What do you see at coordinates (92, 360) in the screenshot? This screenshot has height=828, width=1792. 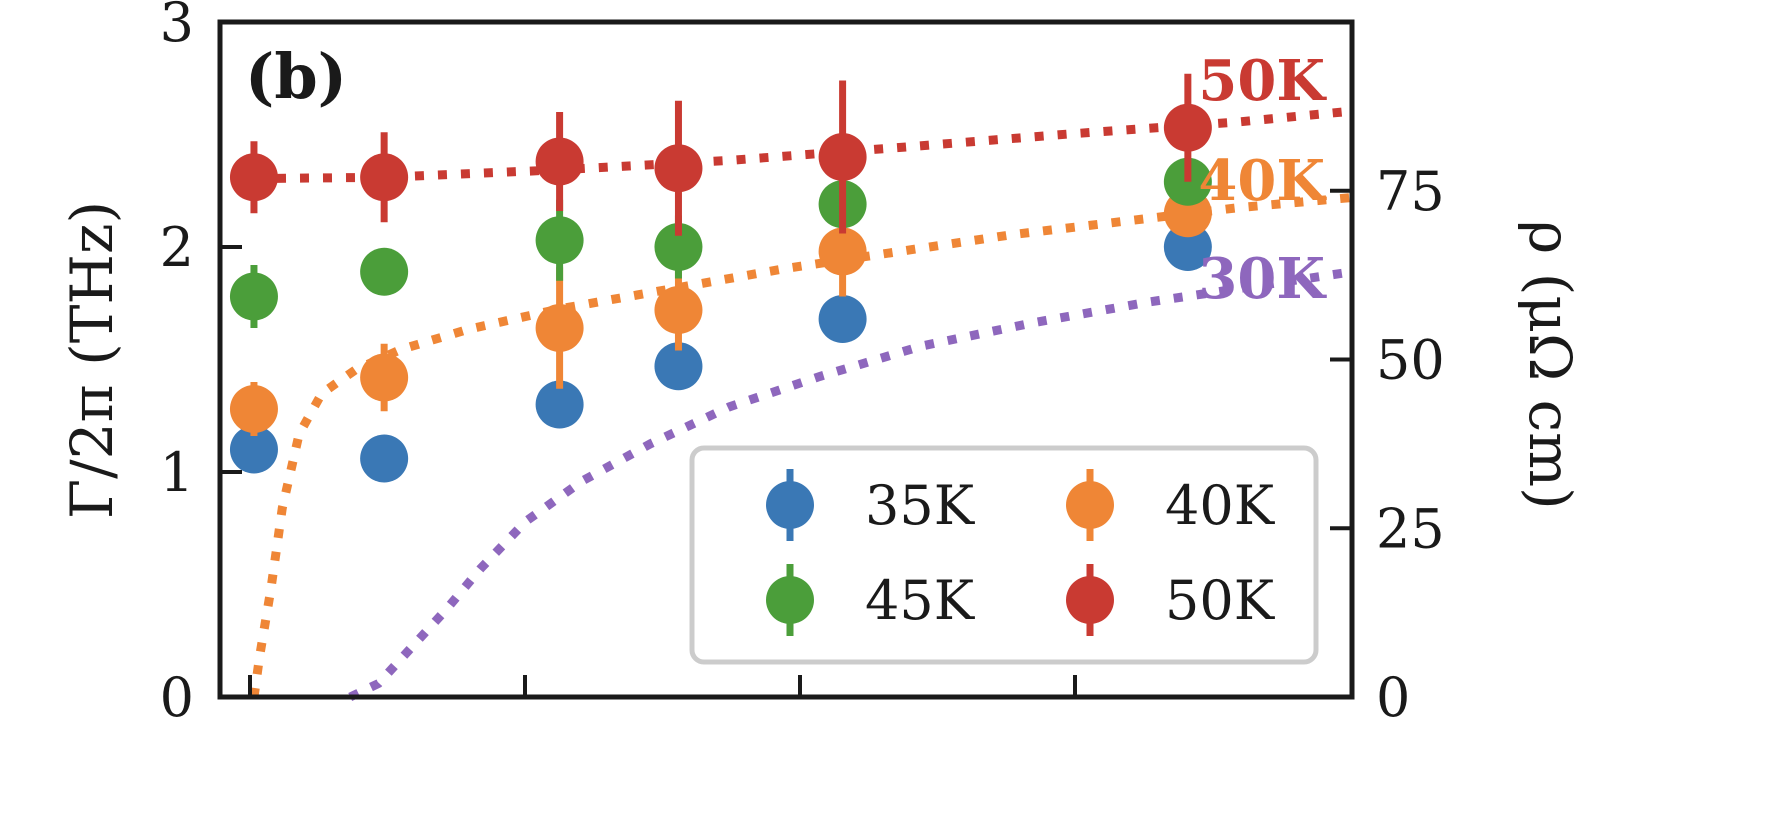 I see `y-axis-title-left: Γ/2π (THz)` at bounding box center [92, 360].